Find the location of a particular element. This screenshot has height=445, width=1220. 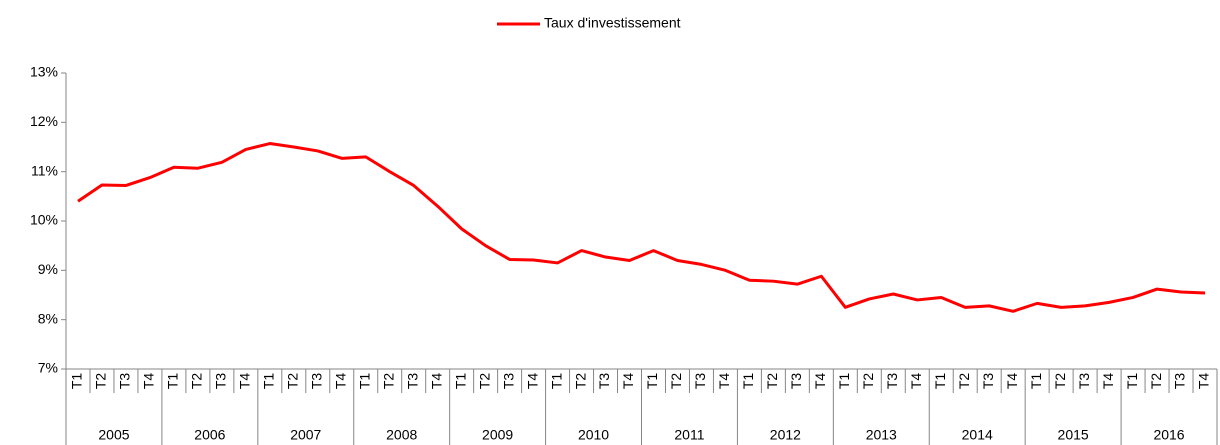

x-group-label: 2005 is located at coordinates (113, 435).